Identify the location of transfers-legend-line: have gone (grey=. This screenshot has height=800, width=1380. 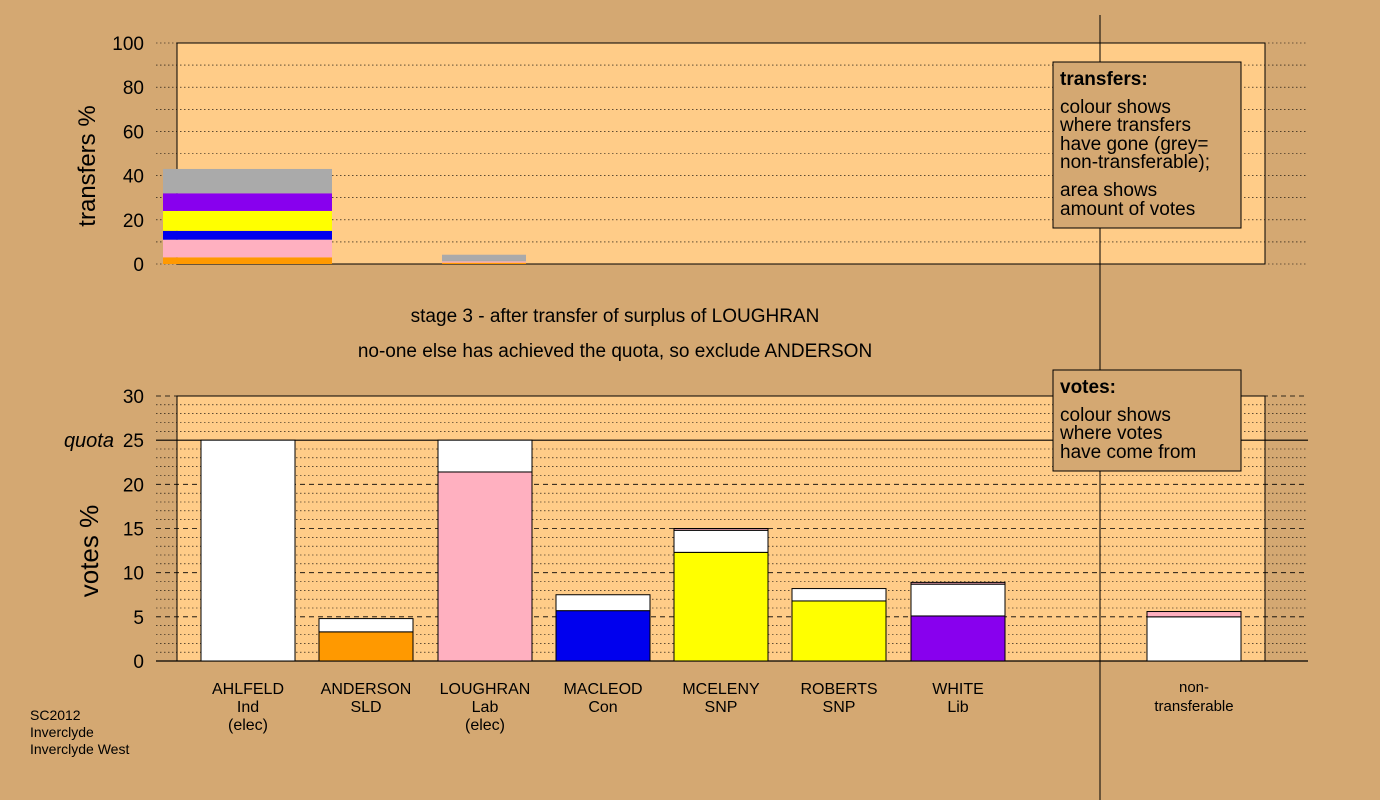
(1134, 144).